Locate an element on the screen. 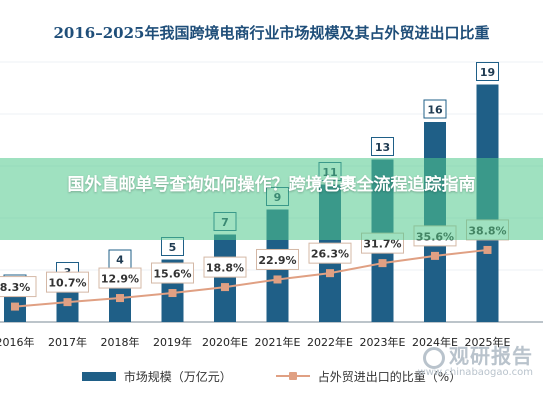 This screenshot has width=543, height=408. bar-value-label-7: 13 is located at coordinates (382, 147).